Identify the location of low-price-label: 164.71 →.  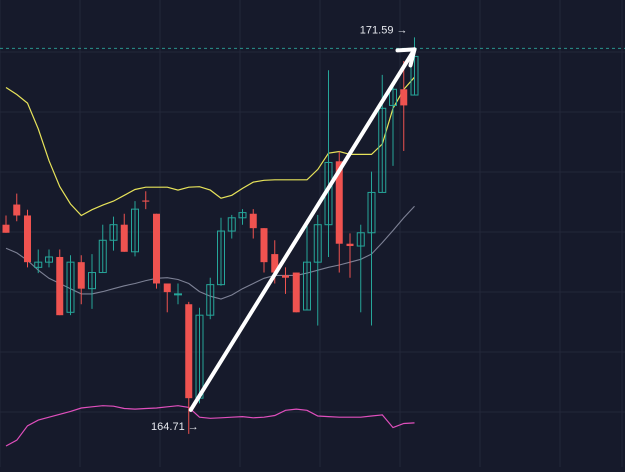
(175, 427).